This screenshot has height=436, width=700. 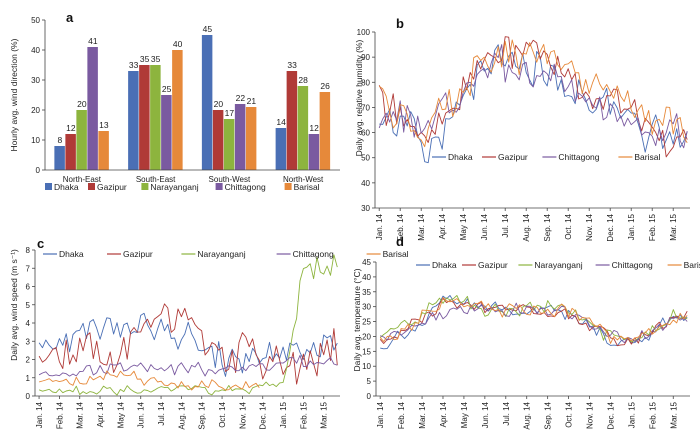 I want to click on panel-c-xtick-label: Apr. 14, so click(x=100, y=414).